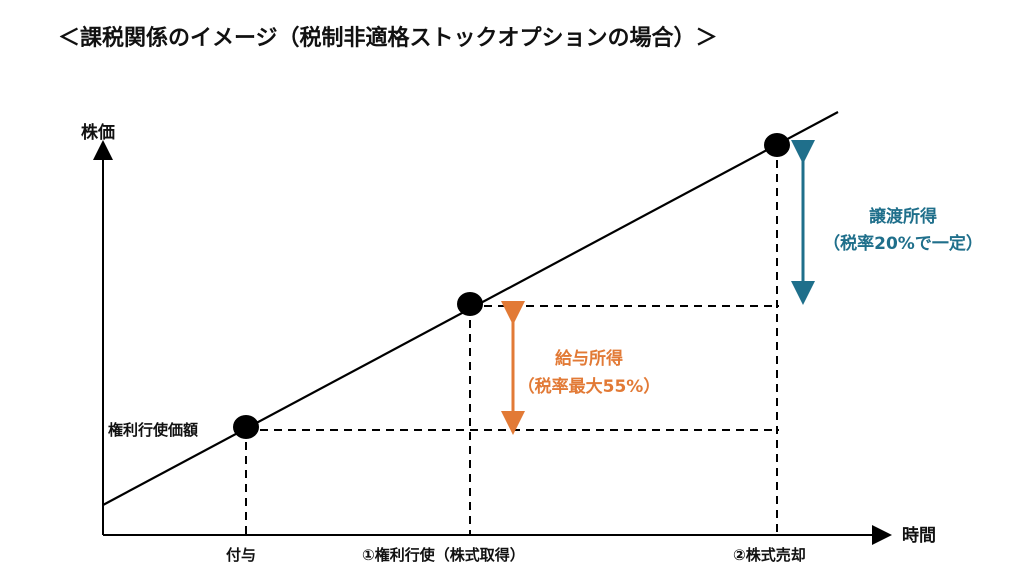 This screenshot has height=576, width=1024. What do you see at coordinates (589, 387) in the screenshot?
I see `salary-tax-rate-label: （税率最大55%）` at bounding box center [589, 387].